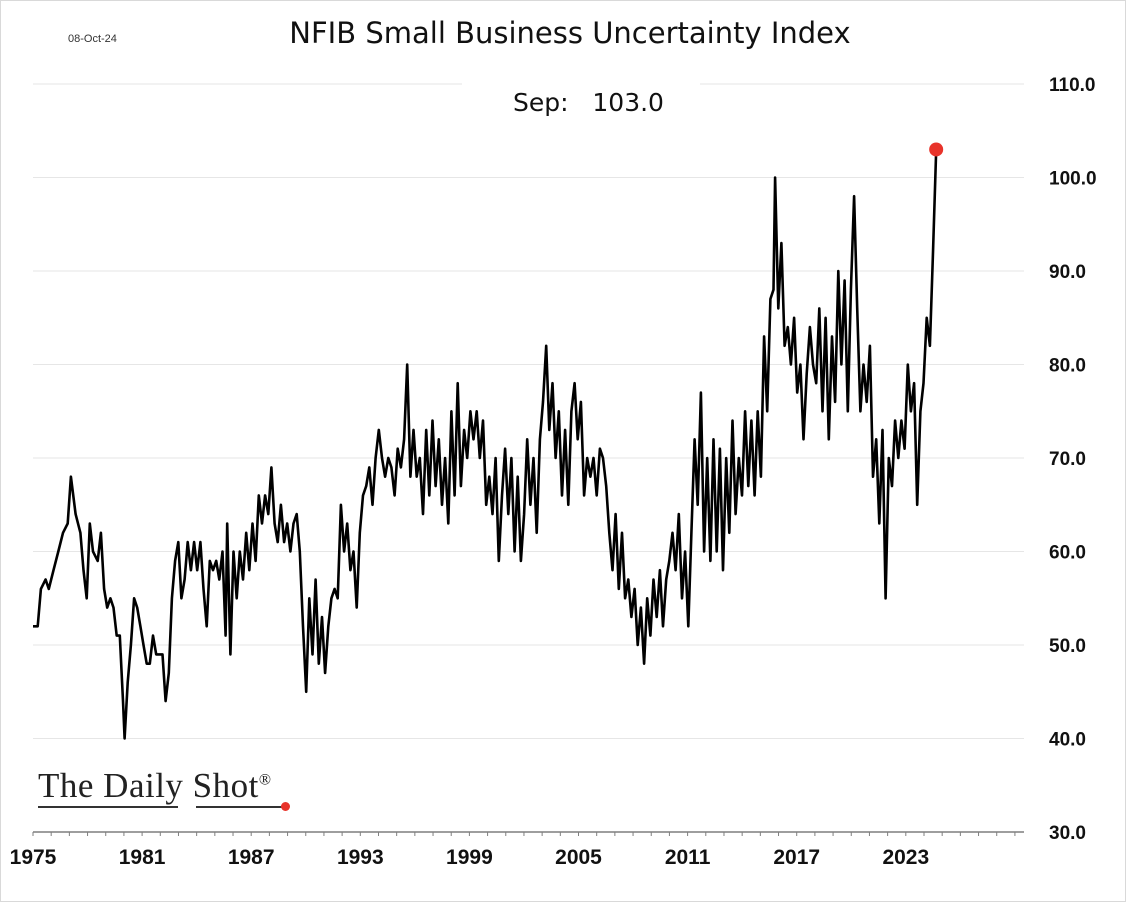  Describe the element at coordinates (1072, 85) in the screenshot. I see `y-tick-label: 110.0` at that location.